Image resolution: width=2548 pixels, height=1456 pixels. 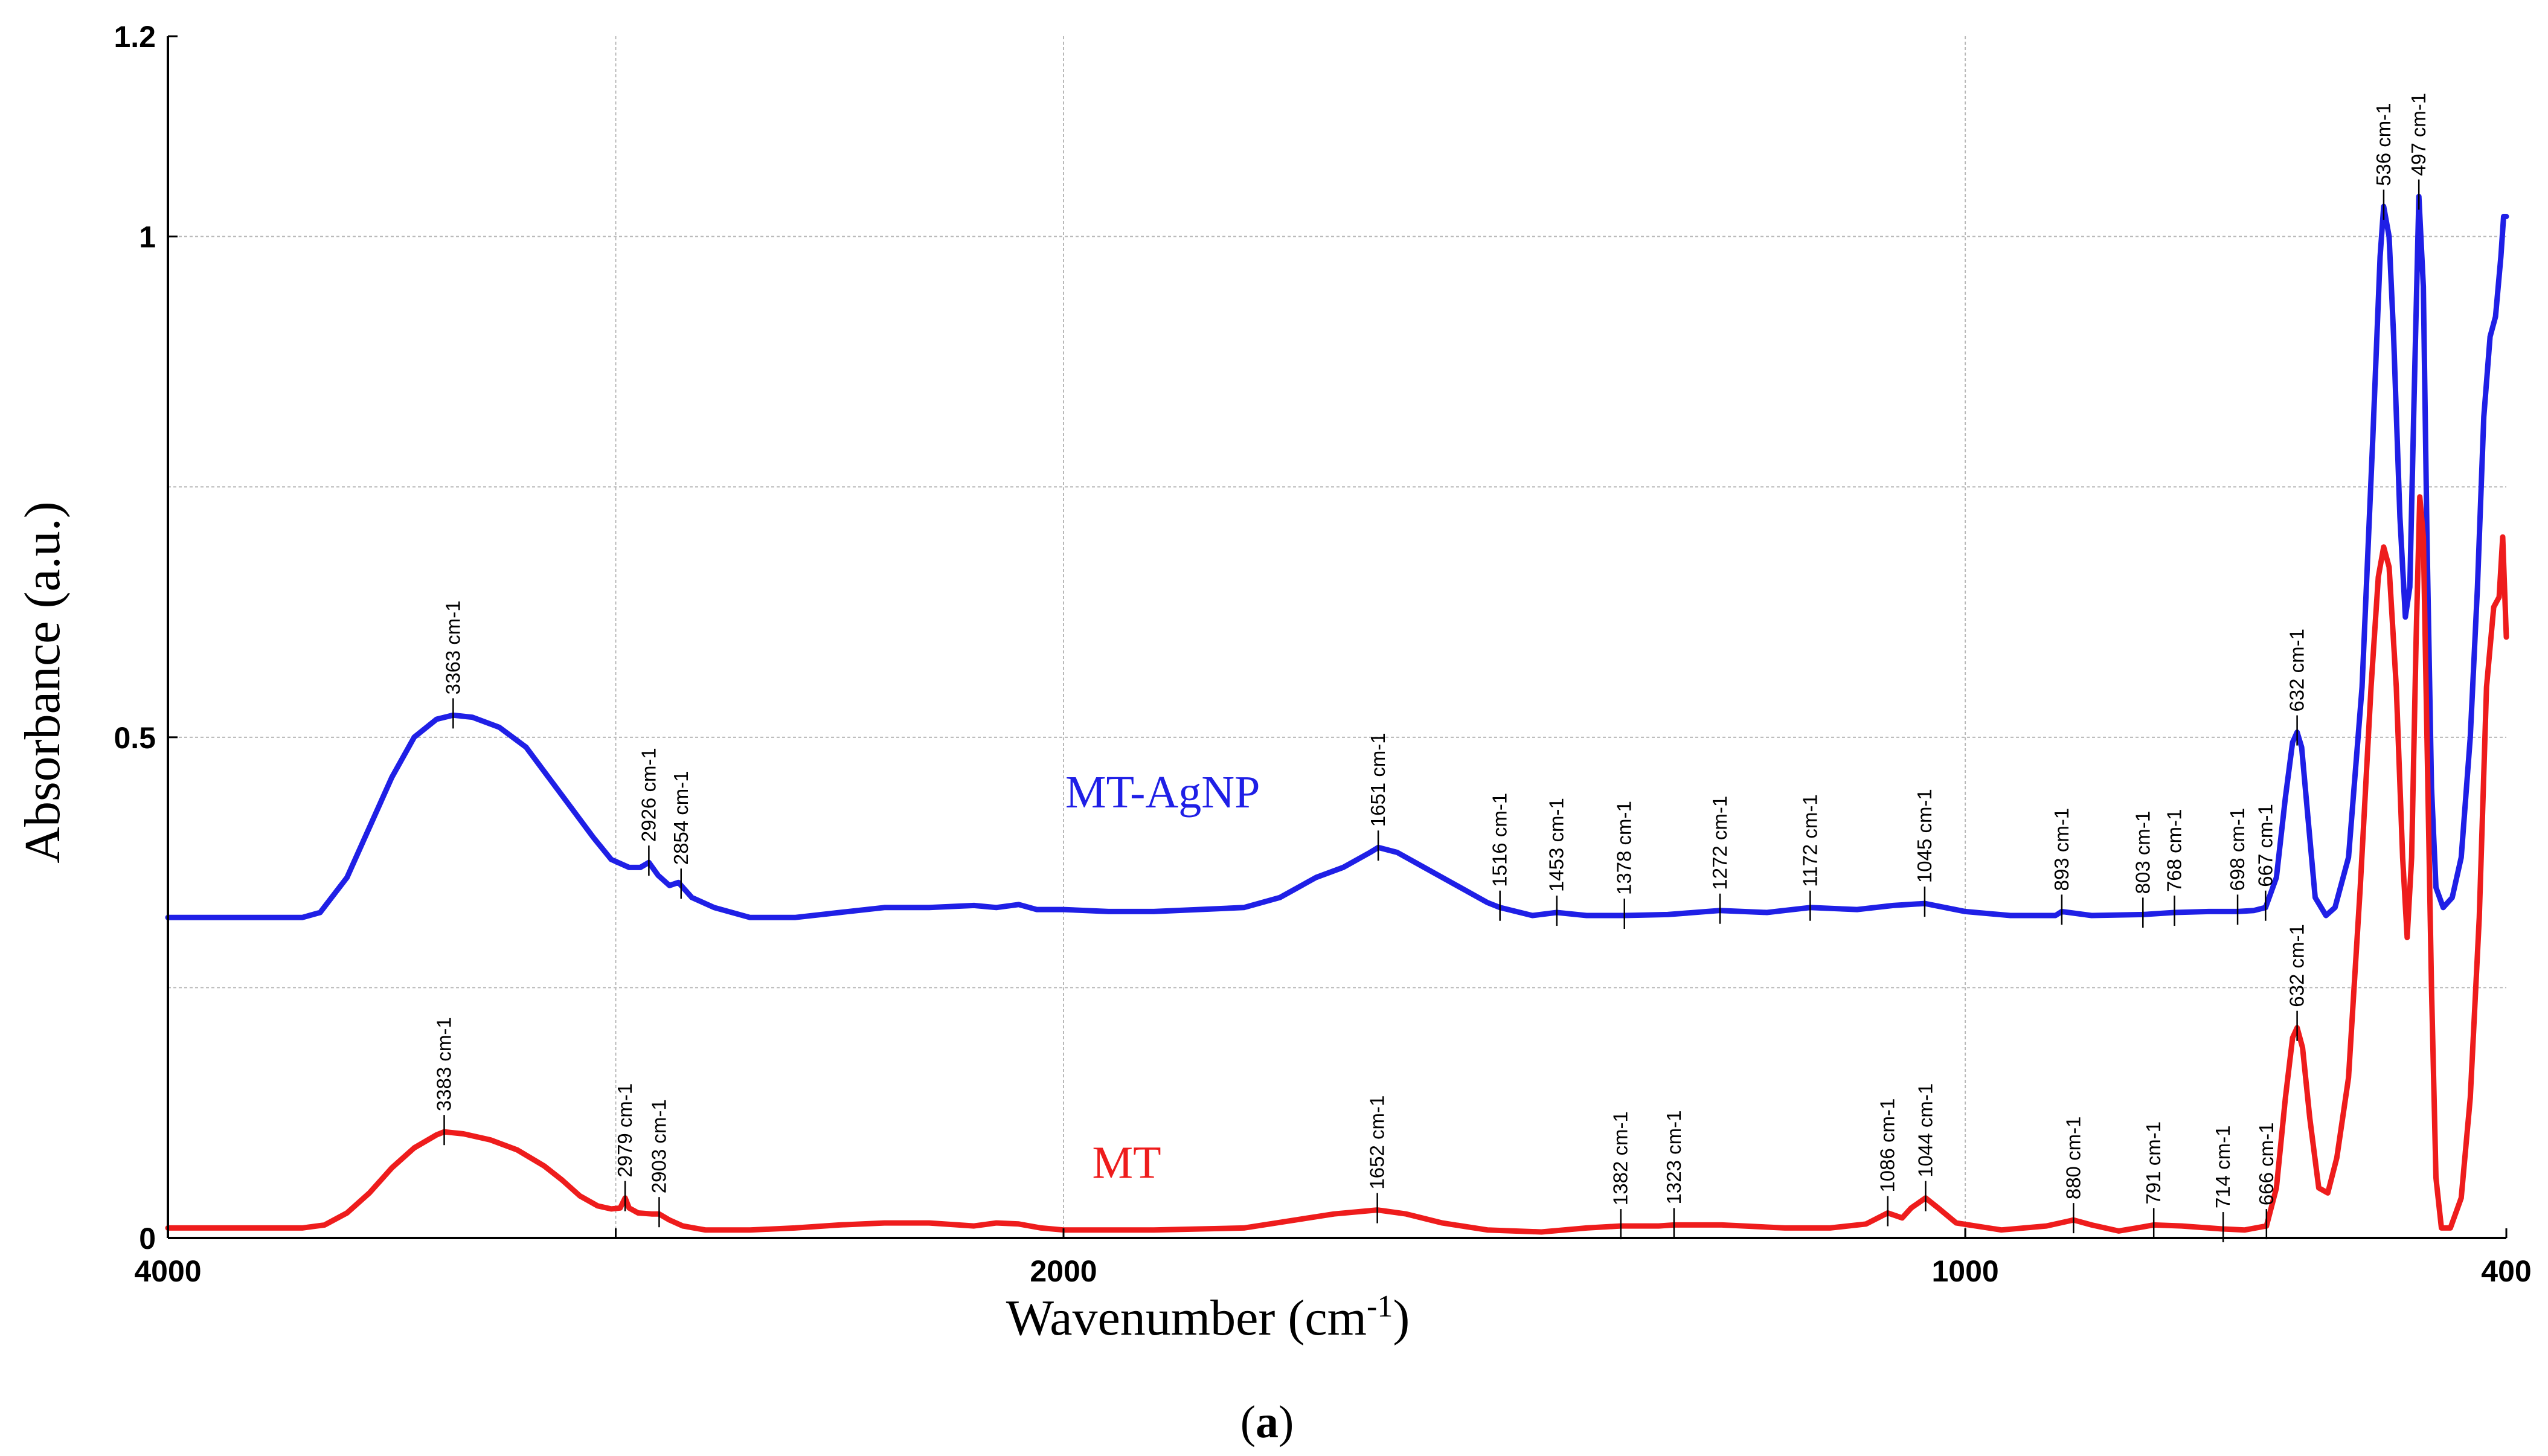 What do you see at coordinates (1063, 1271) in the screenshot?
I see `x-tick-label: 2000` at bounding box center [1063, 1271].